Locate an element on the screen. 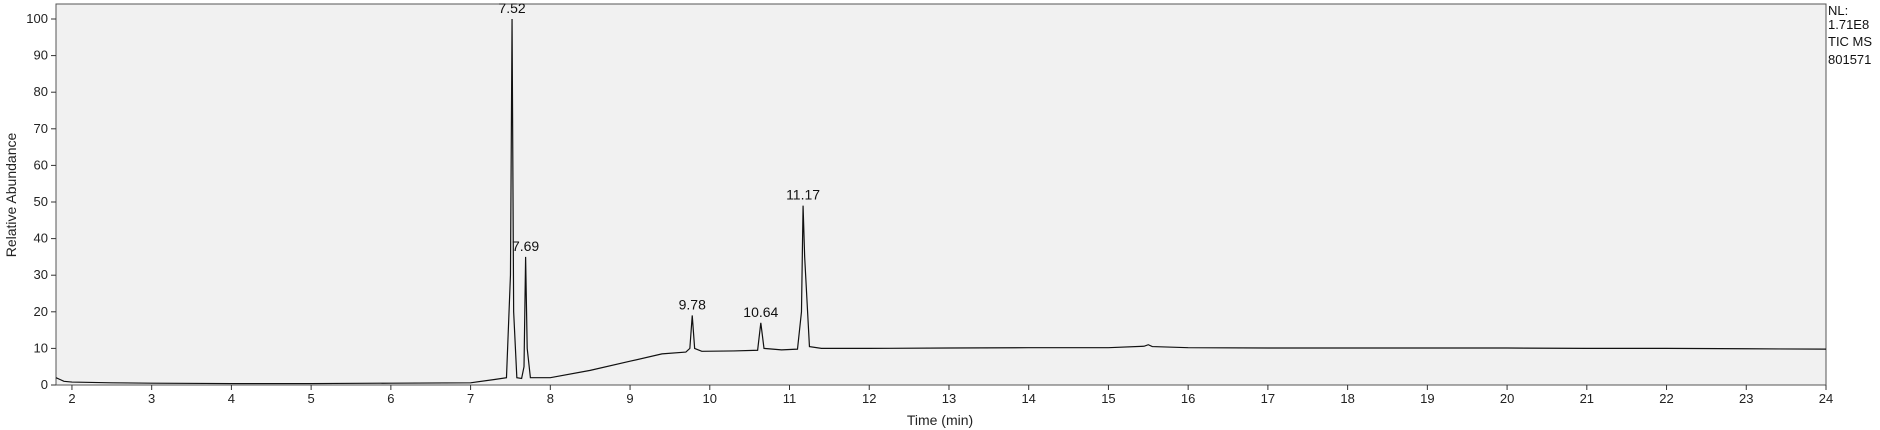  x-tick-label: 22 is located at coordinates (1666, 398).